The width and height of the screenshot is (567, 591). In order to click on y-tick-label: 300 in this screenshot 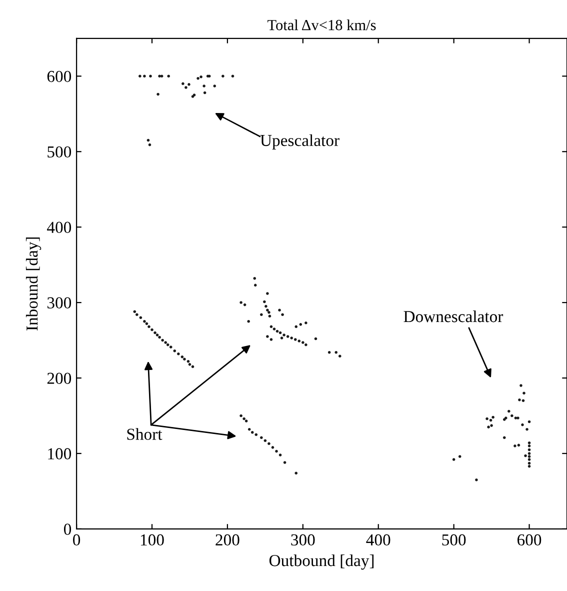, I will do `click(59, 302)`.